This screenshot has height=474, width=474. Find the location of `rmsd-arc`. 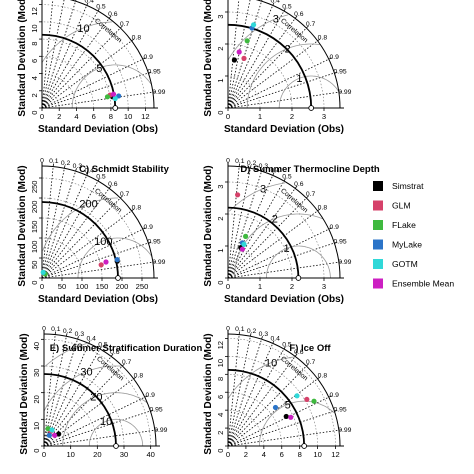

rmsd-arc is located at coordinates (80, 224).